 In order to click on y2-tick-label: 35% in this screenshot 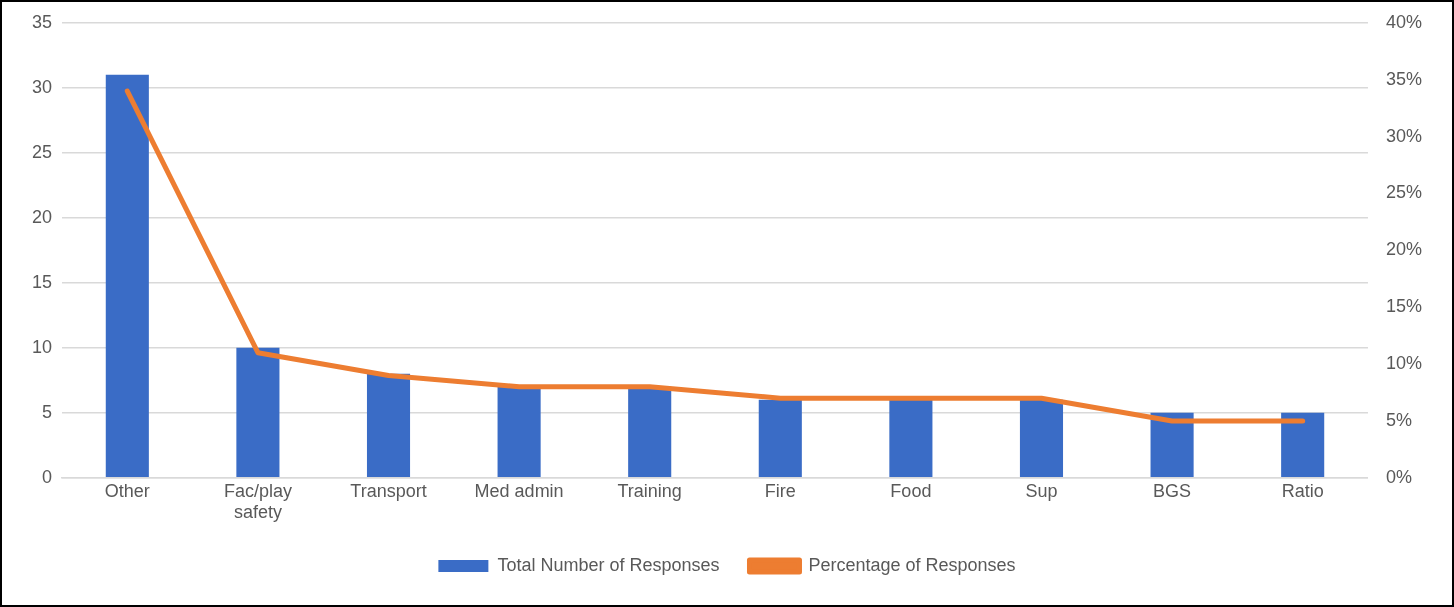, I will do `click(1403, 78)`.